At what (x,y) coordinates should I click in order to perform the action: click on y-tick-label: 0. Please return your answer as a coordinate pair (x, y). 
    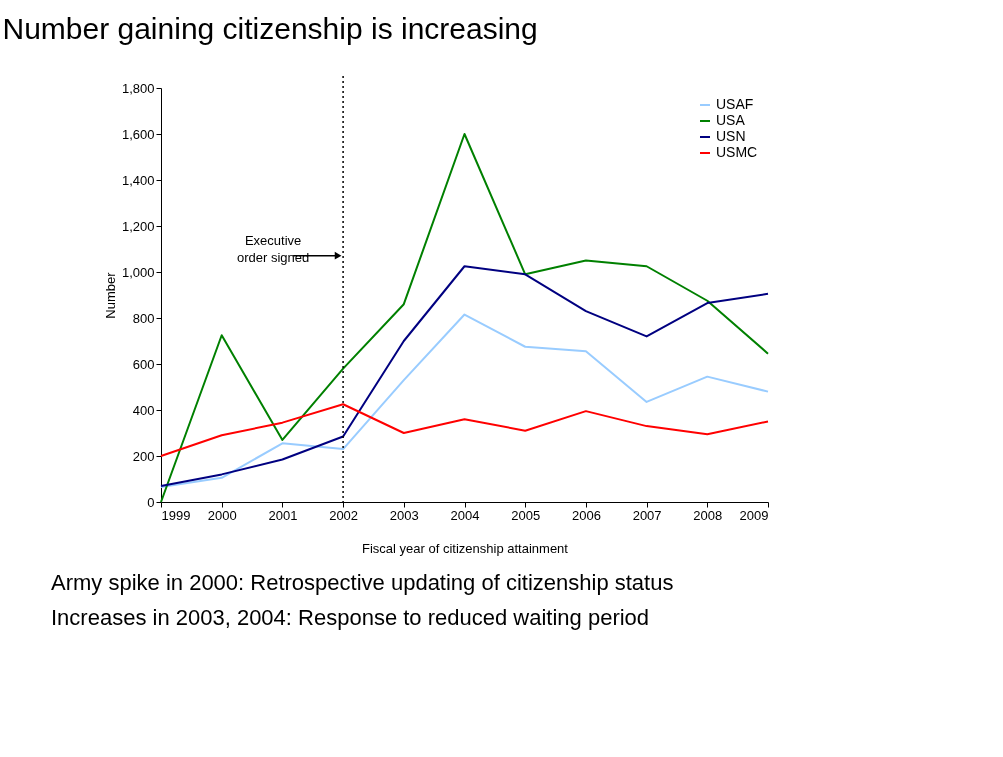
    Looking at the image, I should click on (151, 502).